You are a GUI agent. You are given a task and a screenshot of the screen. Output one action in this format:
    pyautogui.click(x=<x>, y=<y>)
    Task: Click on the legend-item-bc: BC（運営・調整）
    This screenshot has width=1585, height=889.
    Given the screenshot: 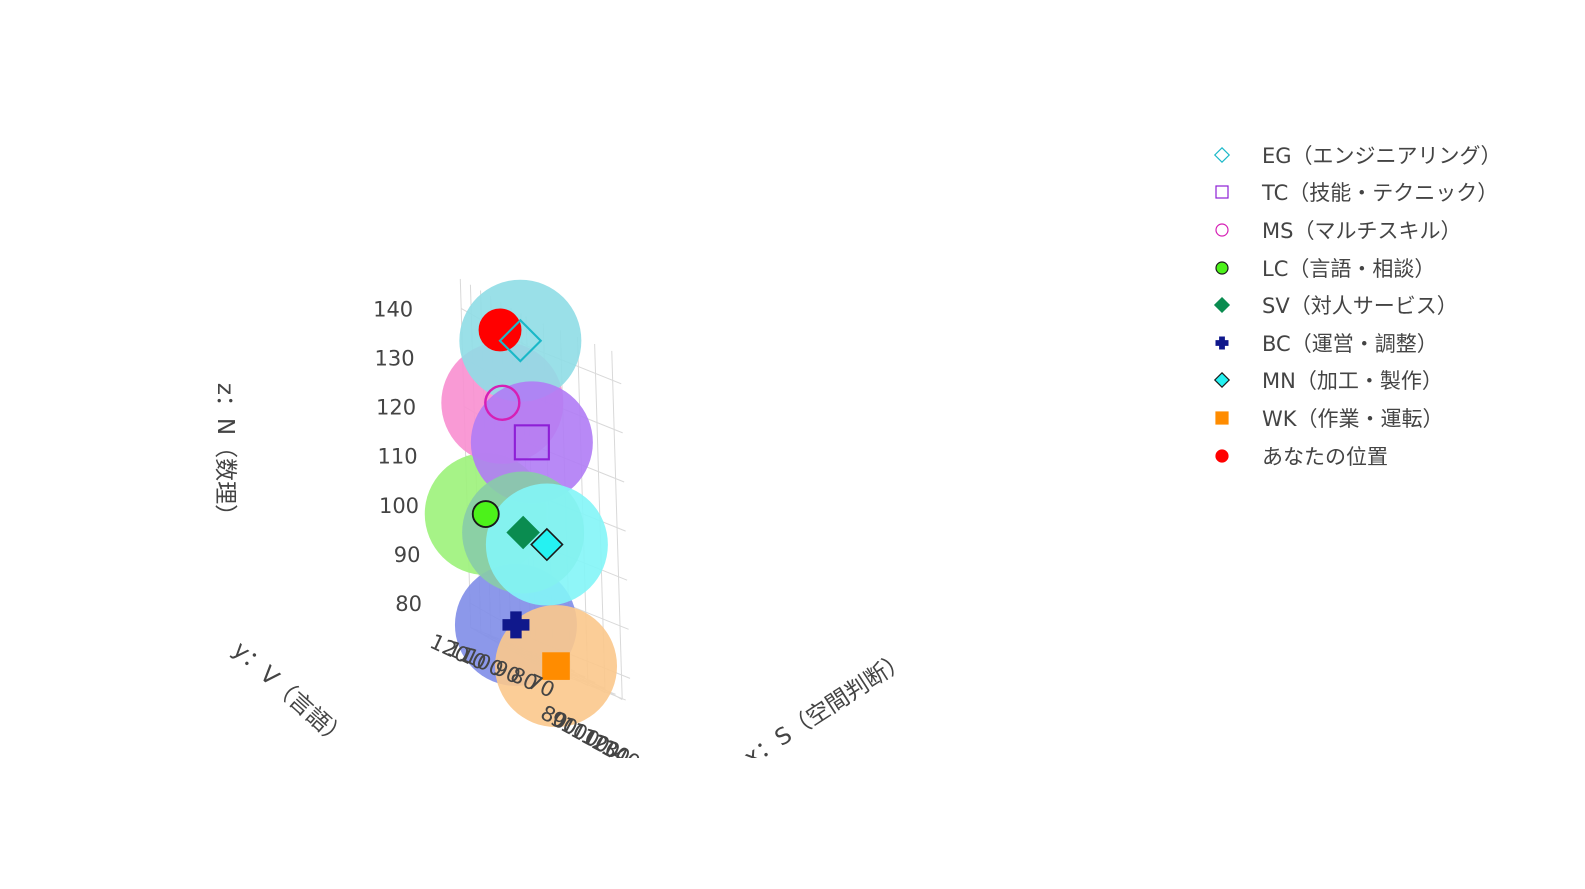 What is the action you would take?
    pyautogui.click(x=1353, y=343)
    